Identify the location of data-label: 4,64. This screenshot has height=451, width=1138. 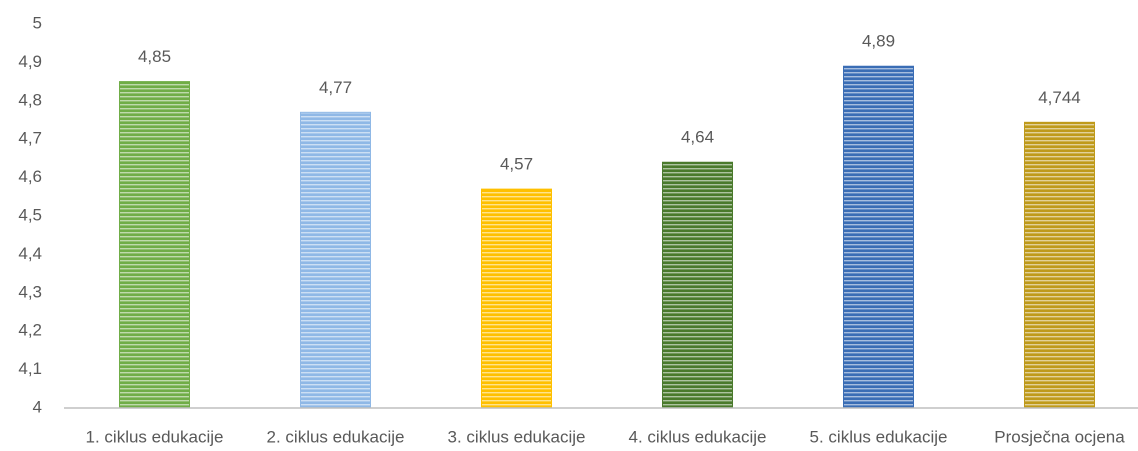
(697, 137).